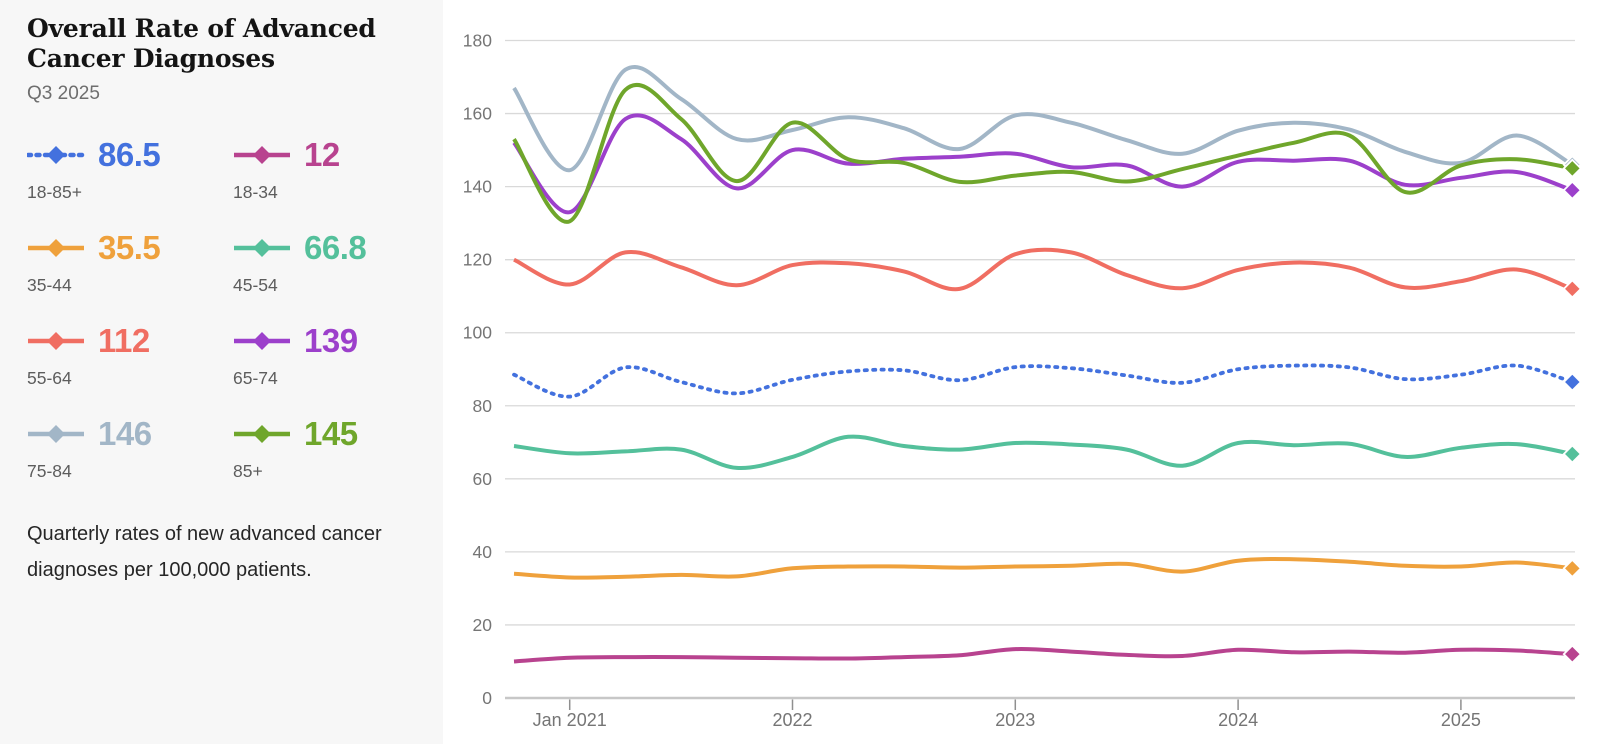  I want to click on y-tick-label-120: 120, so click(477, 260).